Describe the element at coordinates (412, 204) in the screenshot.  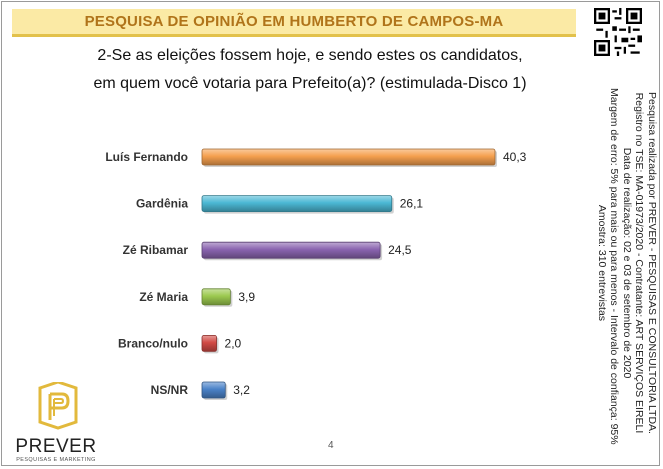
I see `value-label: 26,1` at that location.